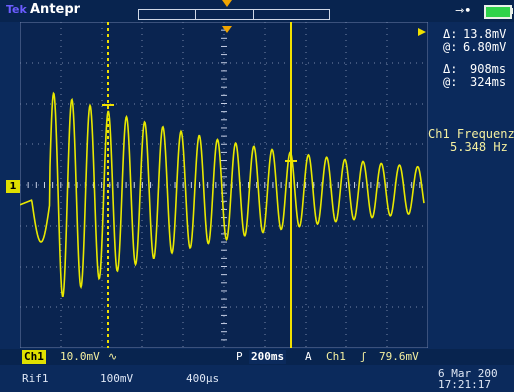 The image size is (514, 392). What do you see at coordinates (485, 47) in the screenshot?
I see `at-voltage-value: 6.80mV` at bounding box center [485, 47].